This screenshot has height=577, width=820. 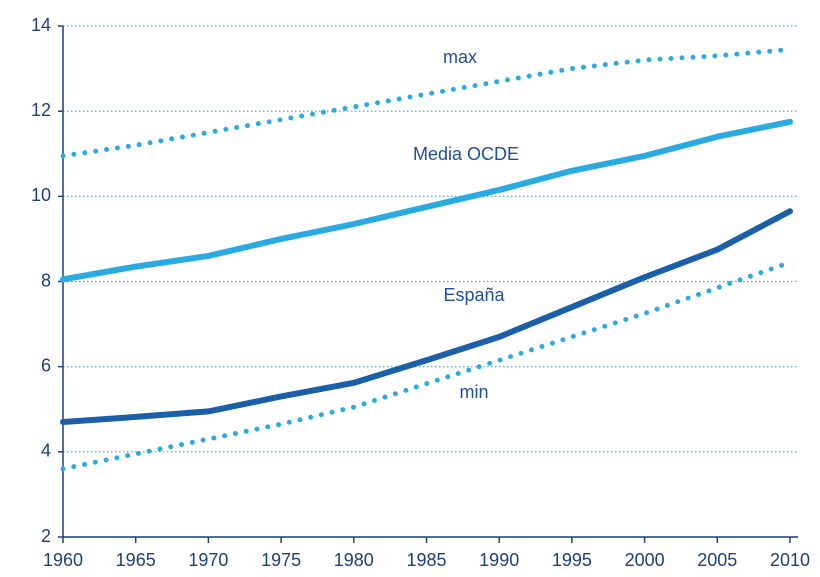 What do you see at coordinates (790, 560) in the screenshot?
I see `x-tick-label: 2010` at bounding box center [790, 560].